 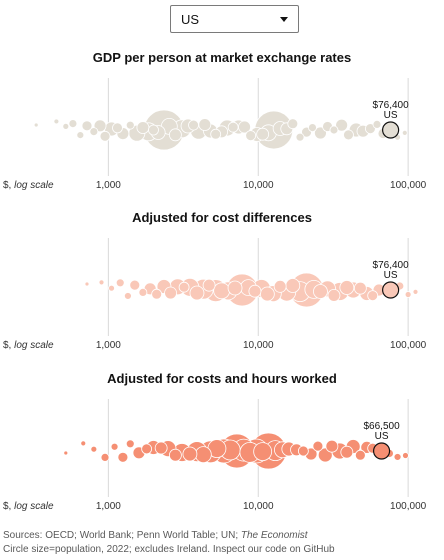 What do you see at coordinates (190, 19) in the screenshot?
I see `country-select-value: US` at bounding box center [190, 19].